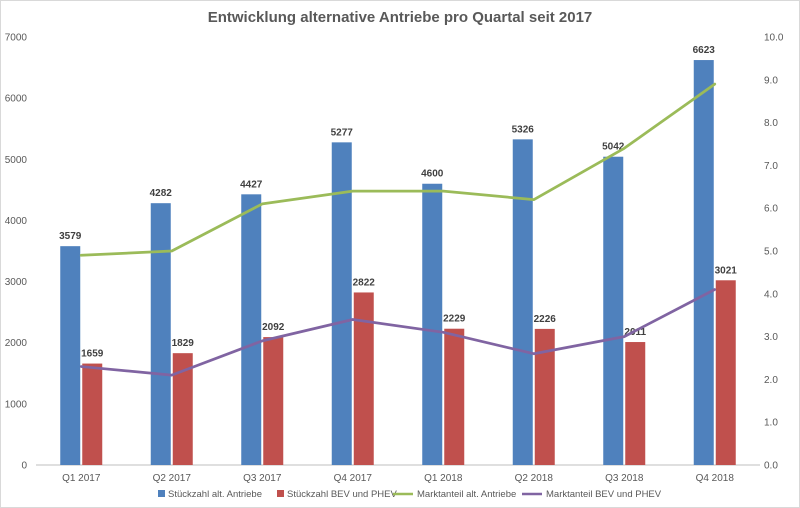 The image size is (800, 508). What do you see at coordinates (604, 494) in the screenshot?
I see `legend-label: Marktanteil BEV und PHEV` at bounding box center [604, 494].